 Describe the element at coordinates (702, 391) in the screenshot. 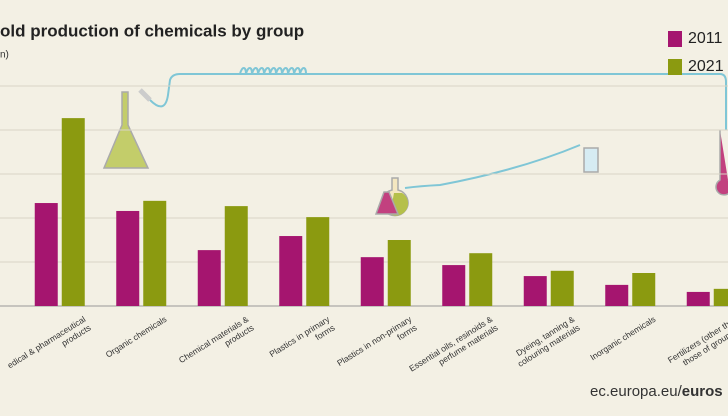

I see `footer-bold: euros` at that location.